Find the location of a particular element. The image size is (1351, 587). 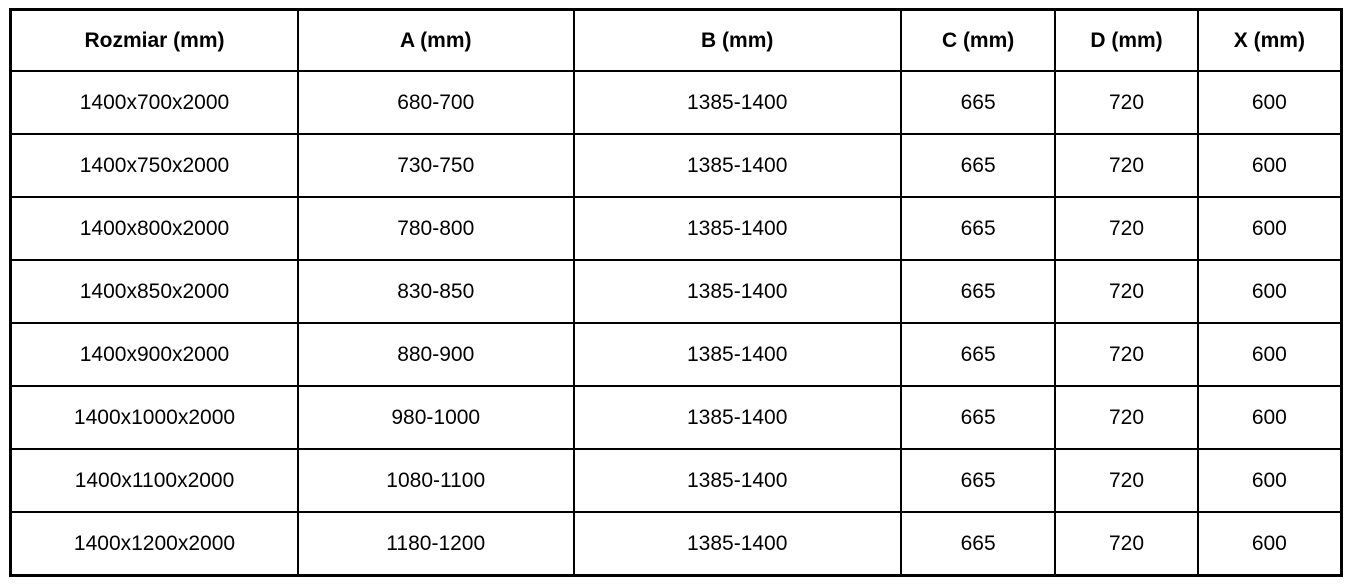

table-row: 1400x700x2000 680-700 1385-1400 665 720 600 is located at coordinates (676, 102).